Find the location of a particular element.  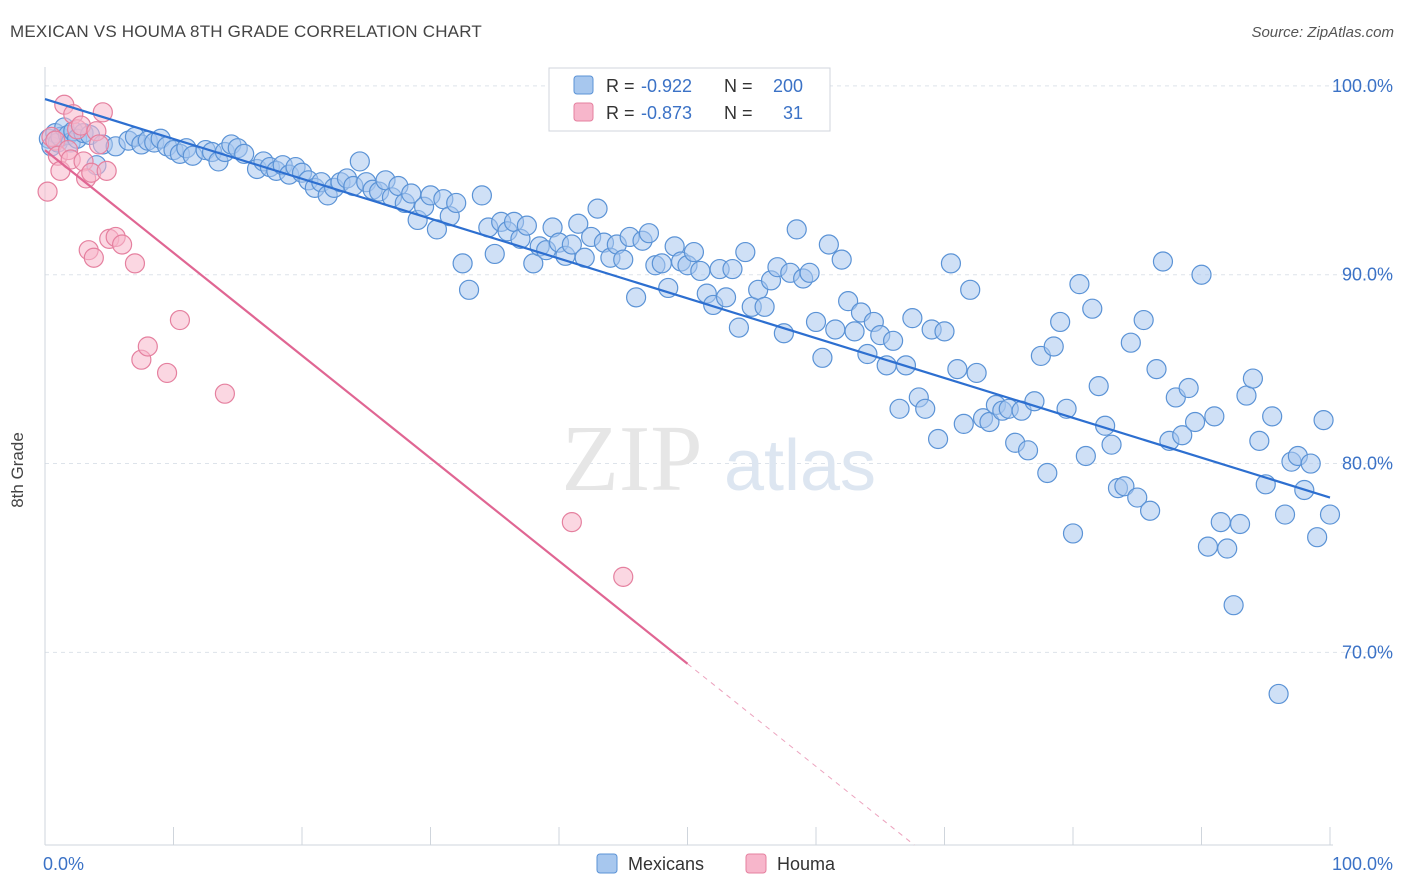

legend-n-value: 200 is located at coordinates (788, 86).